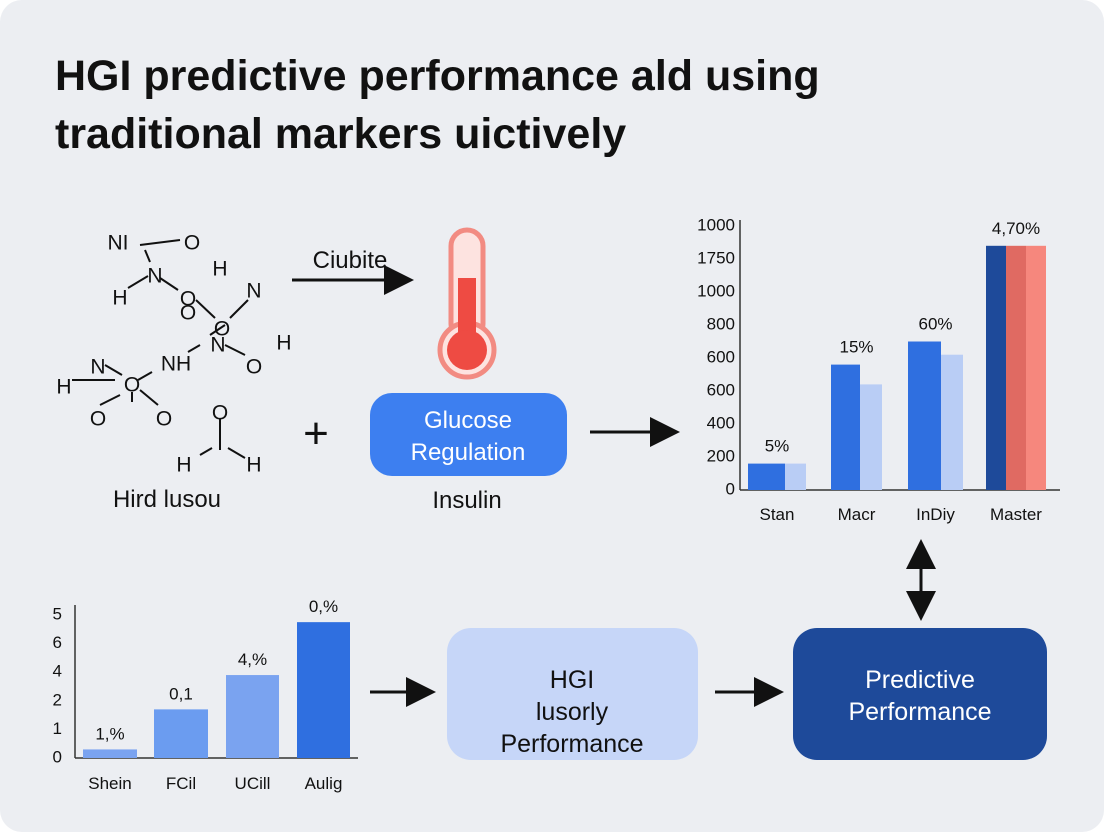 The image size is (1104, 837). I want to click on predictive-box-text: Predictive Performance, so click(919, 696).